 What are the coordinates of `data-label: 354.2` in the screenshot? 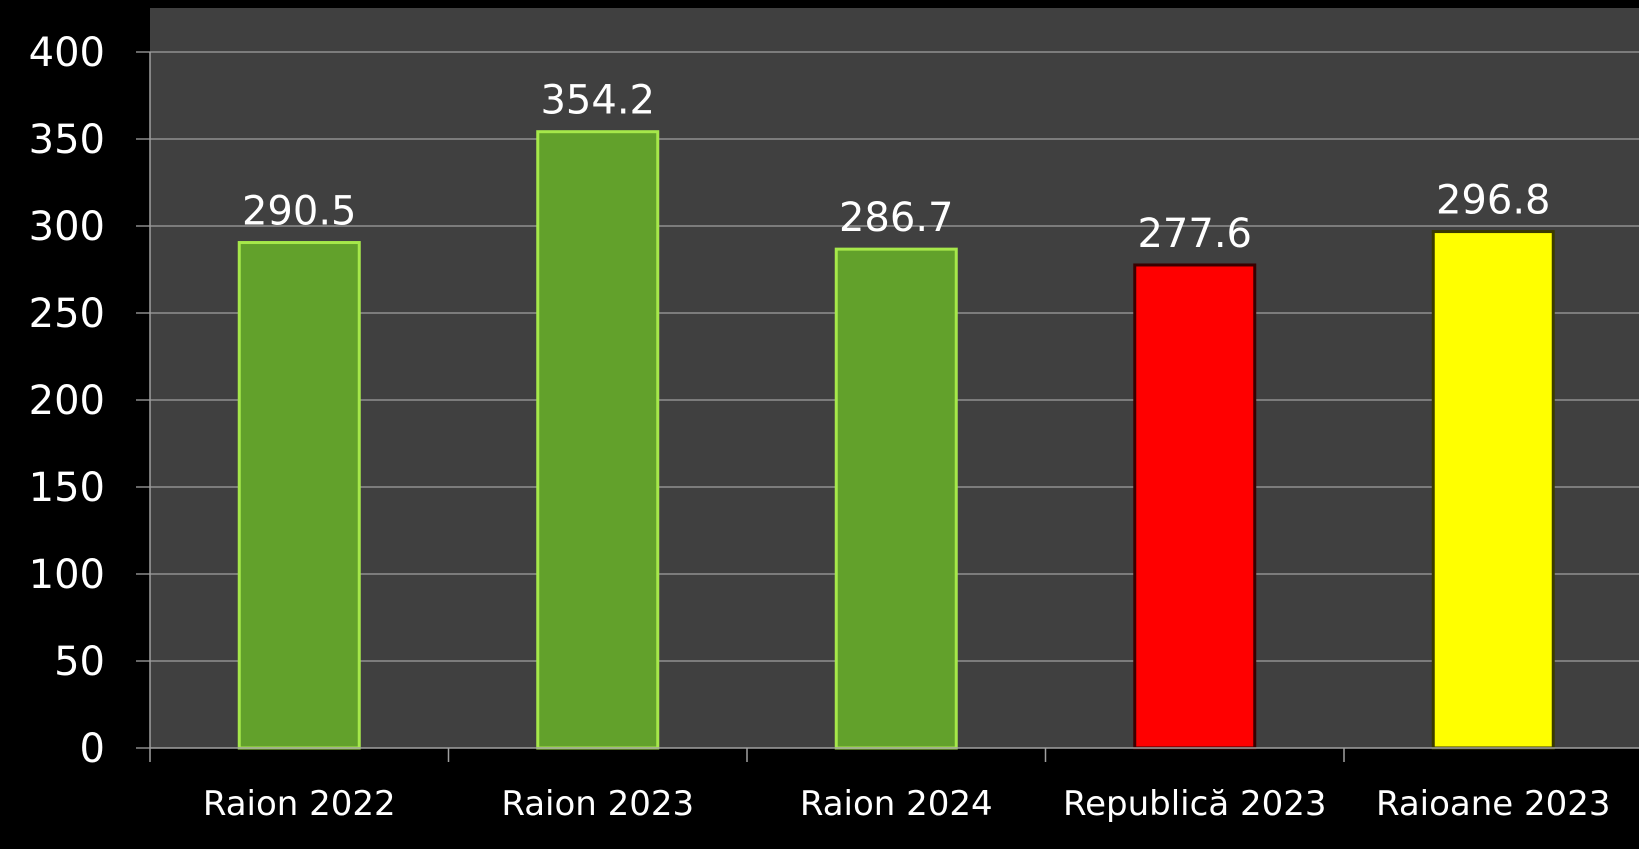 It's located at (597, 101).